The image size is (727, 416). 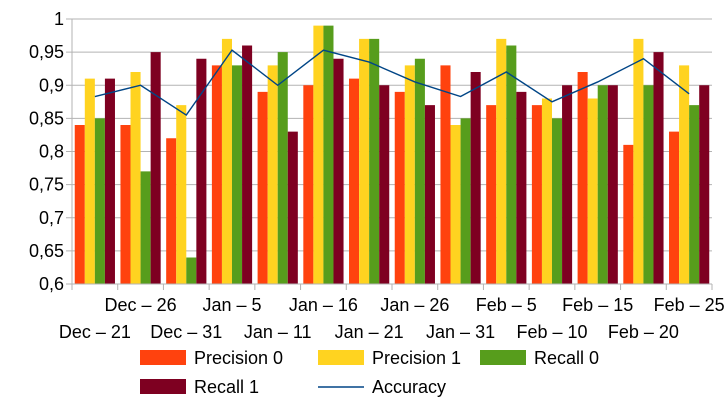 What do you see at coordinates (323, 305) in the screenshot?
I see `x-tick-label: Jan – 16` at bounding box center [323, 305].